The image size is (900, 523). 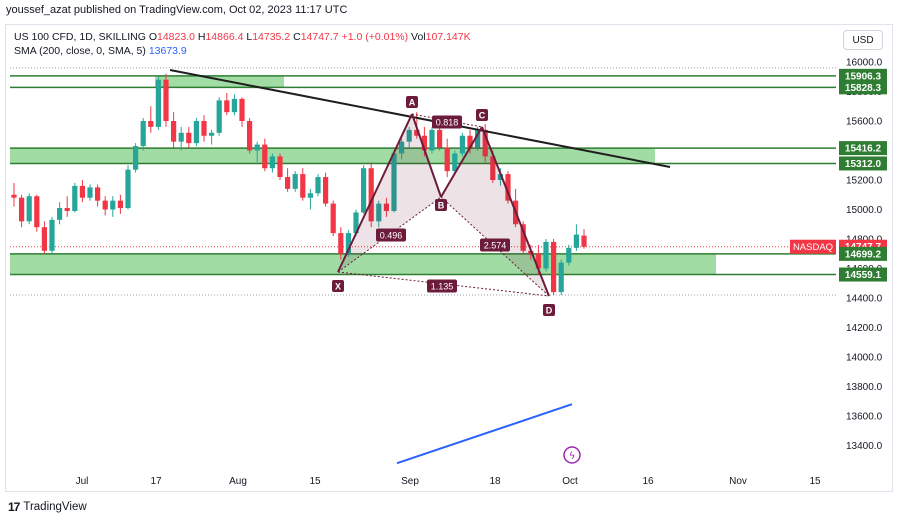 I want to click on volume-label: Vol, so click(x=418, y=37).